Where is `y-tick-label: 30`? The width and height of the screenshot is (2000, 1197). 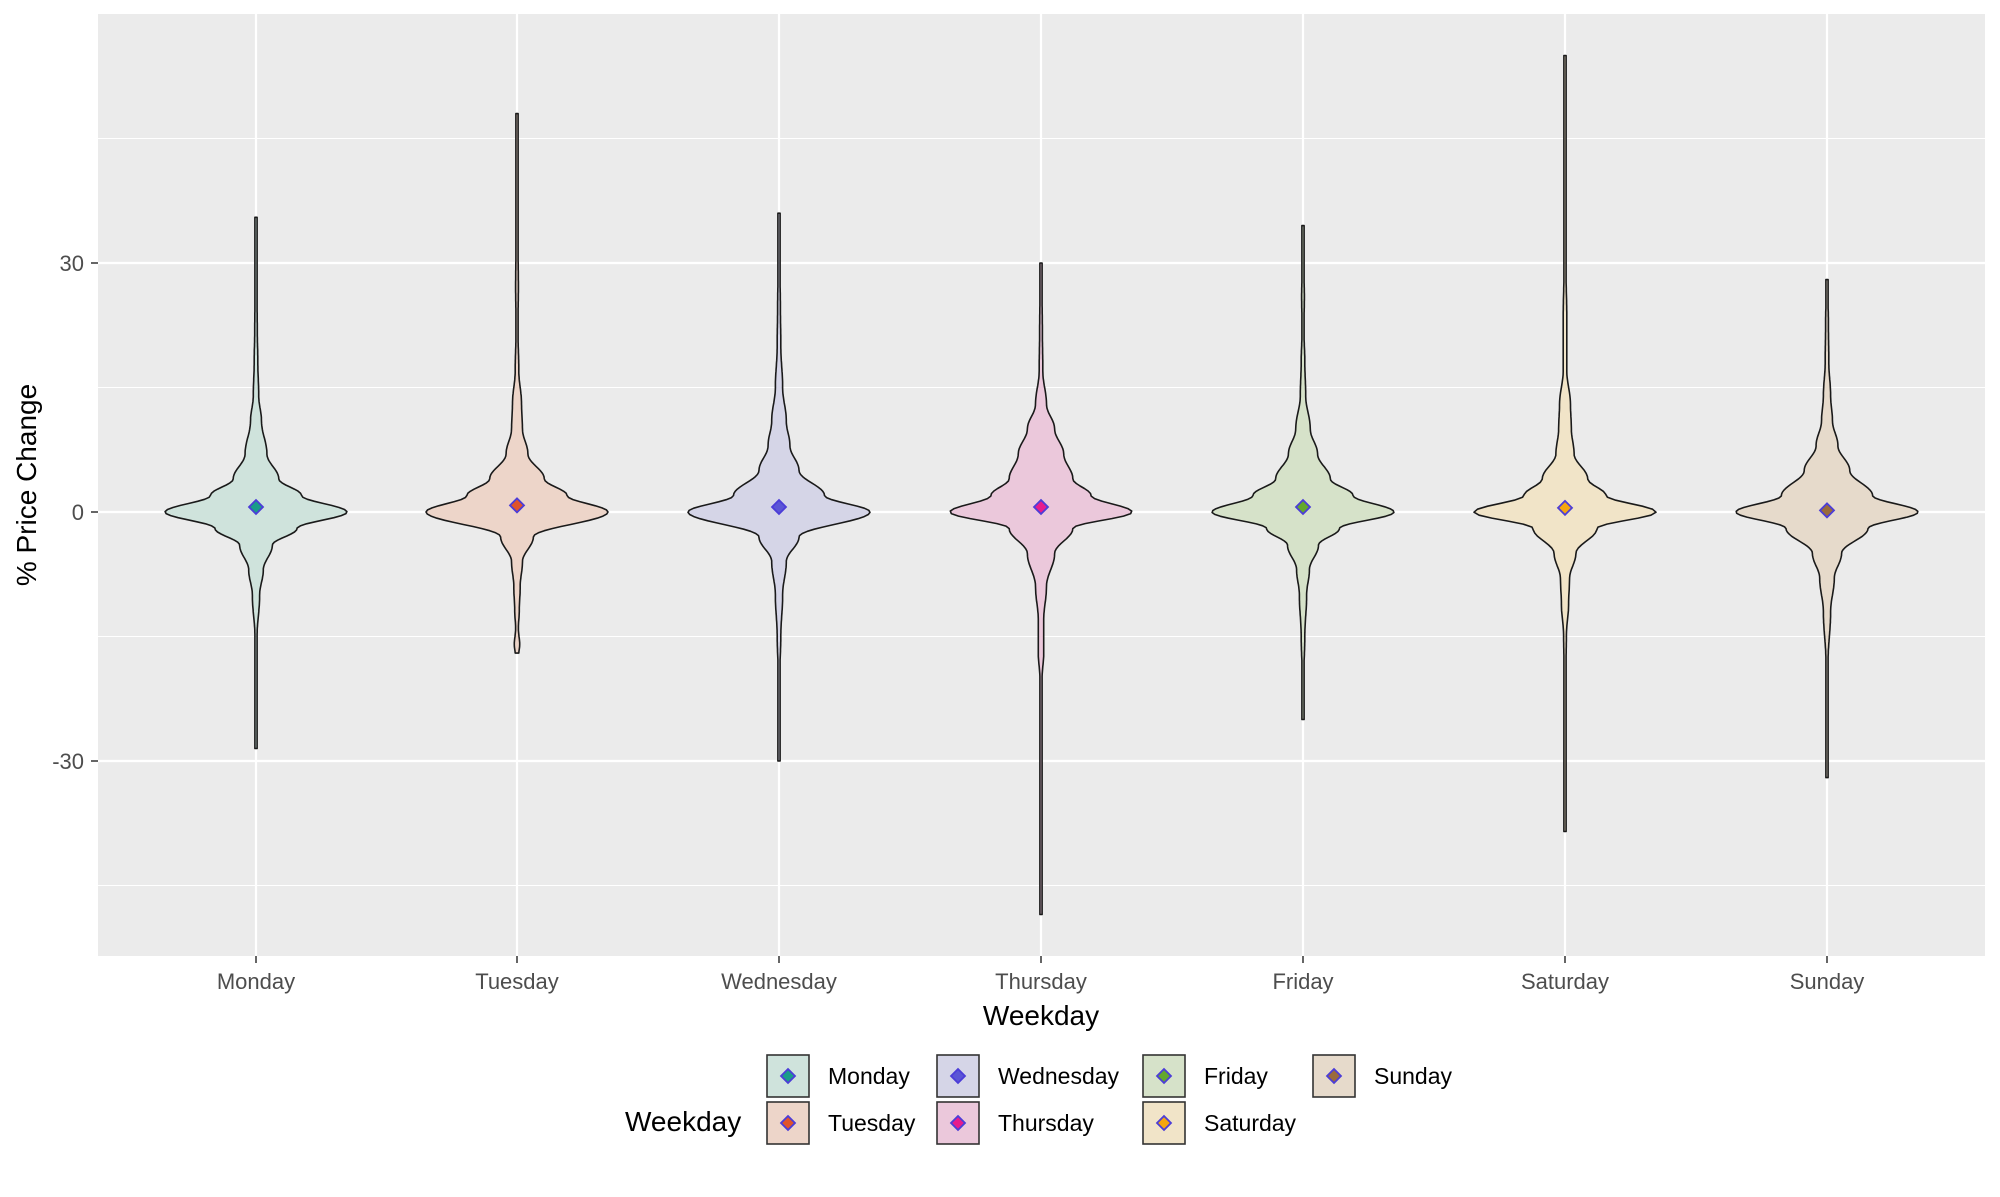 y-tick-label: 30 is located at coordinates (72, 263).